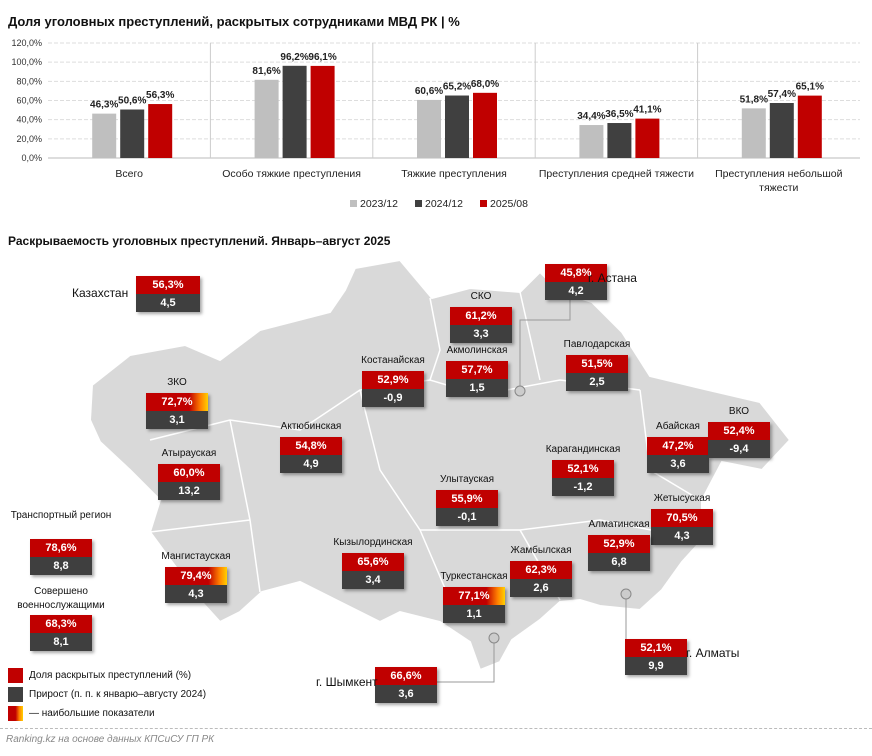  Describe the element at coordinates (196, 576) in the screenshot. I see `share-value: 79,4%` at that location.